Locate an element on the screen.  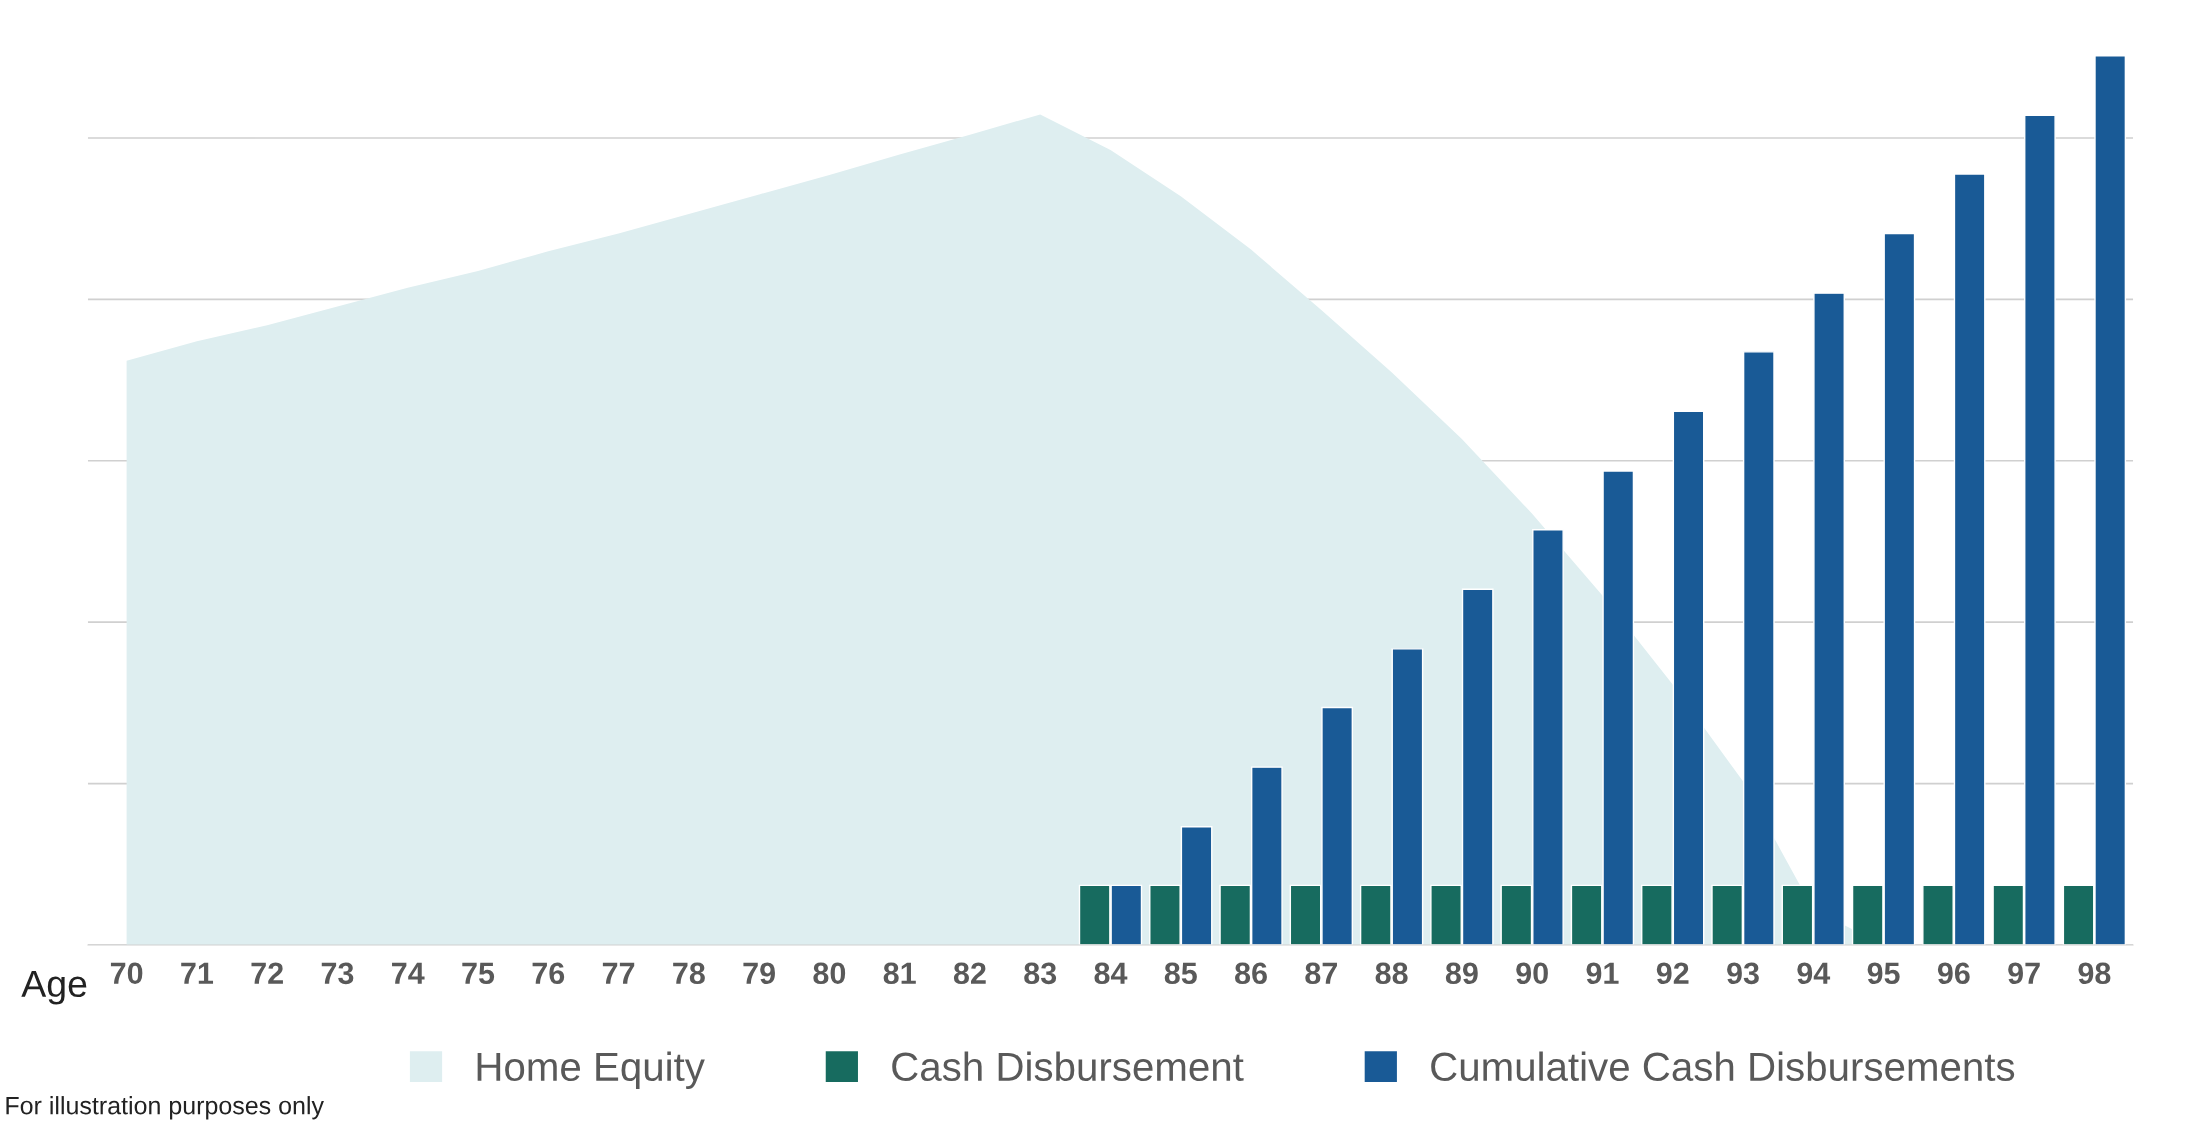
x-tick-label: 93 is located at coordinates (1743, 973).